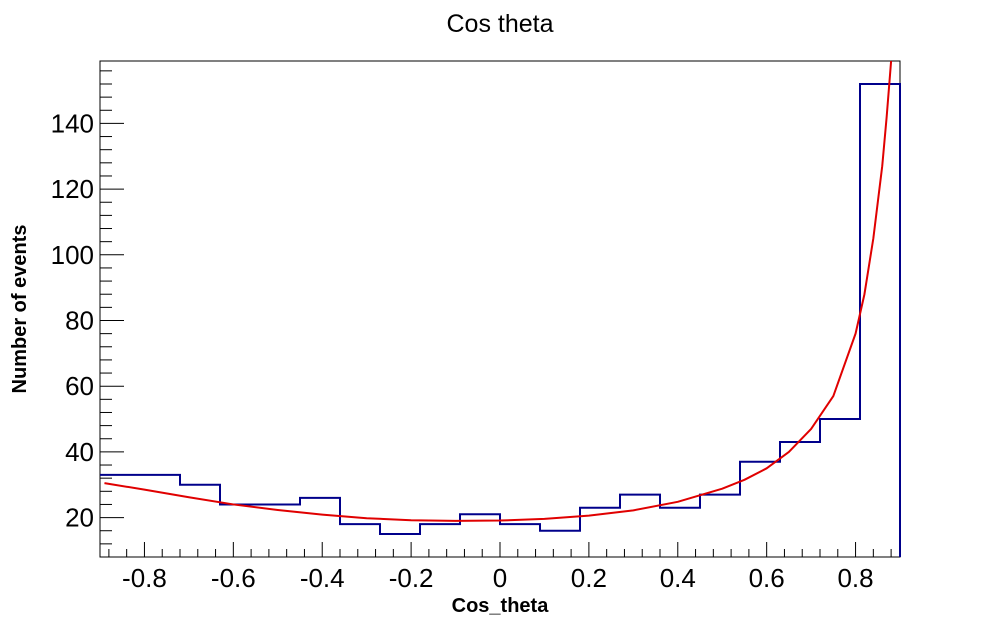  What do you see at coordinates (233, 578) in the screenshot?
I see `x-tick-label: -0.6` at bounding box center [233, 578].